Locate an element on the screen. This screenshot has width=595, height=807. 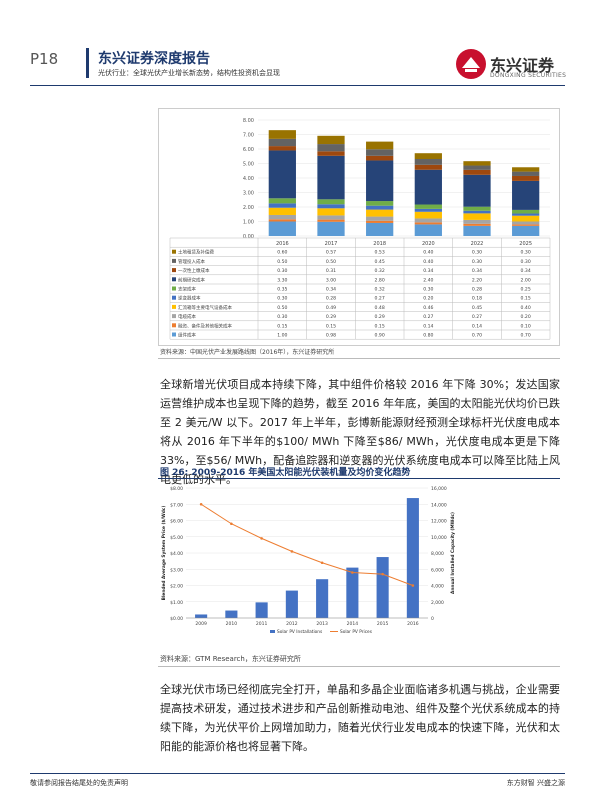
table-cell: 0.80 is located at coordinates (428, 336).